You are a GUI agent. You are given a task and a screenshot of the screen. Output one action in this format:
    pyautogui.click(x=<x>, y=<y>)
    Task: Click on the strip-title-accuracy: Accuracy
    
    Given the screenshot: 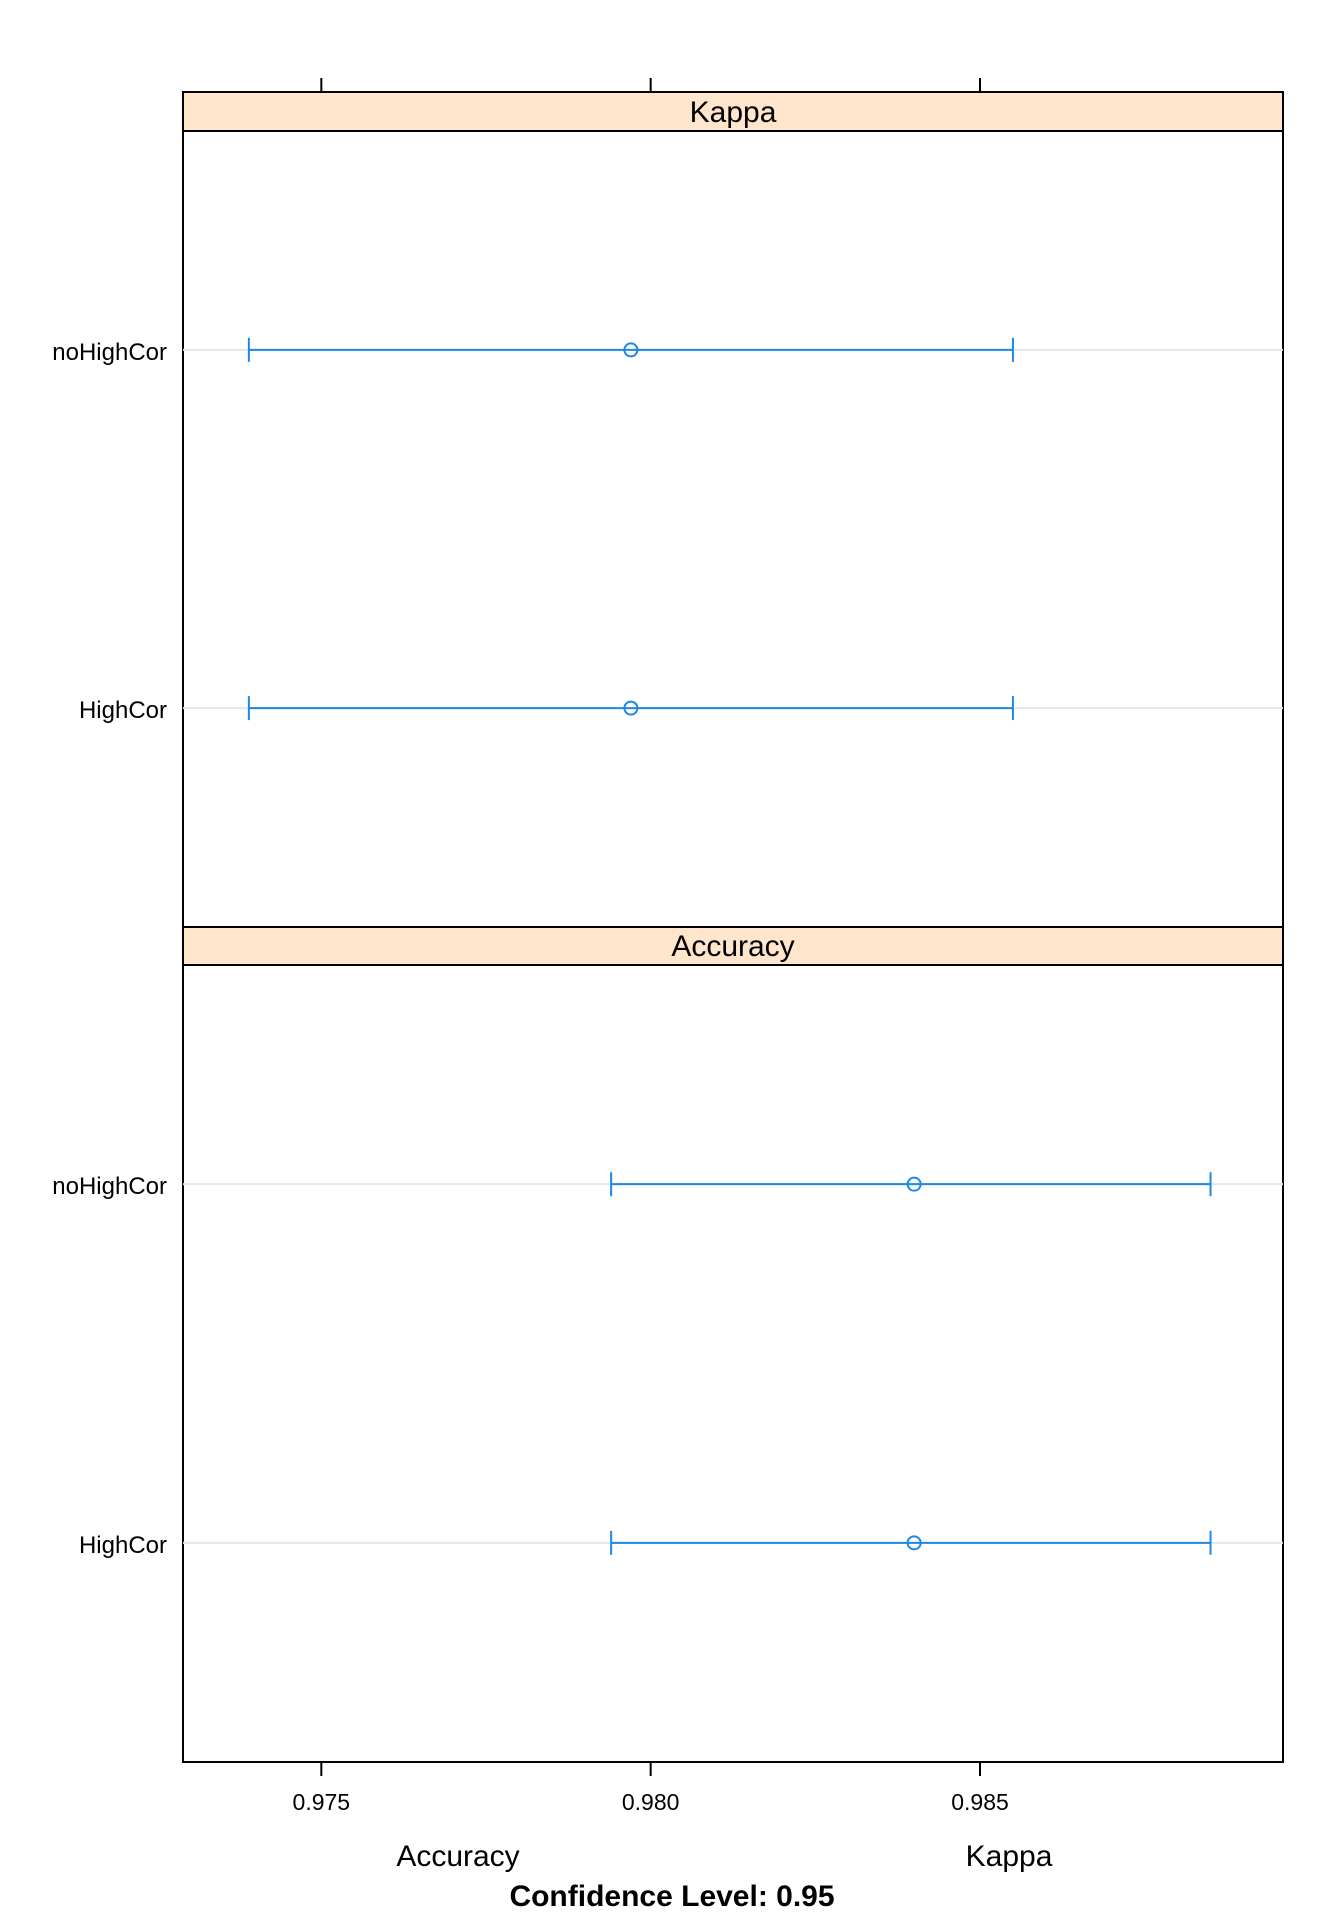 What is the action you would take?
    pyautogui.click(x=732, y=946)
    